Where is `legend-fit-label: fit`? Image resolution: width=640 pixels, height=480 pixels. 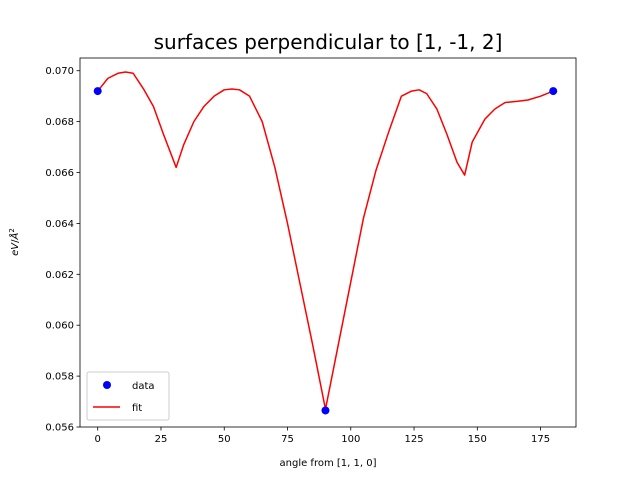 legend-fit-label: fit is located at coordinates (137, 408).